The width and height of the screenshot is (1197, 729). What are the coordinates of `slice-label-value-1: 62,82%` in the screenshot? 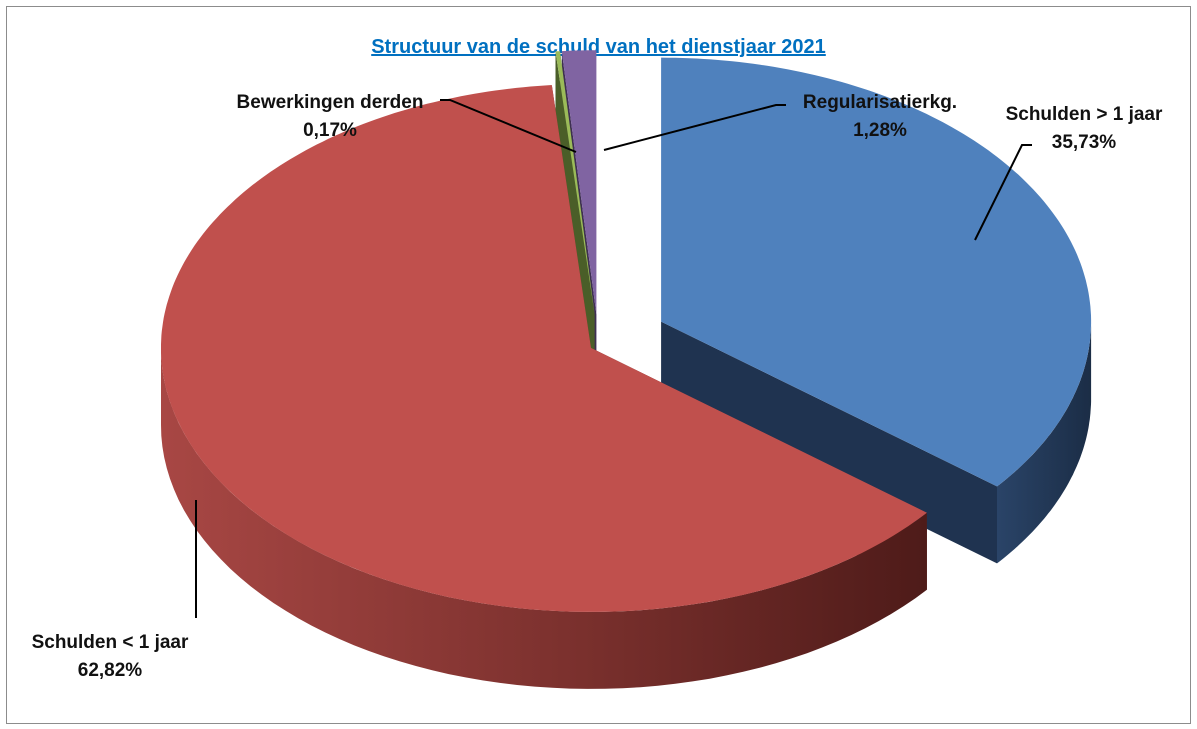 It's located at (110, 670).